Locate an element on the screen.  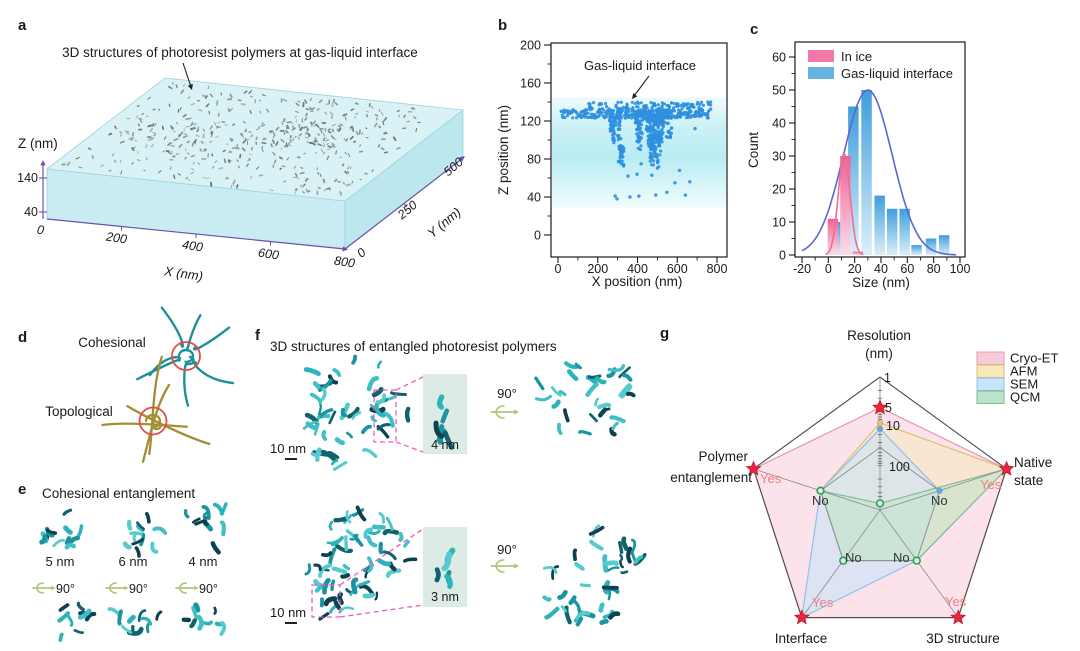
panel-a-x-tick: 400 is located at coordinates (192, 246).